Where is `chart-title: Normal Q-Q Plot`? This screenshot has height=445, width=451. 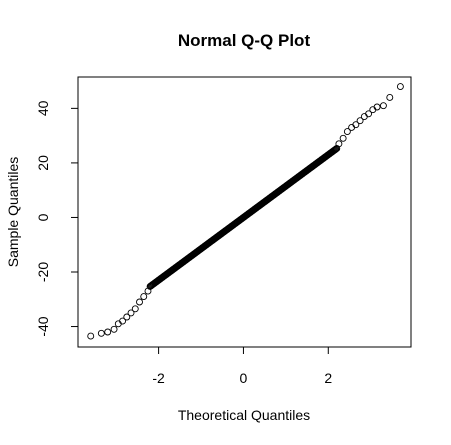
chart-title: Normal Q-Q Plot is located at coordinates (244, 40).